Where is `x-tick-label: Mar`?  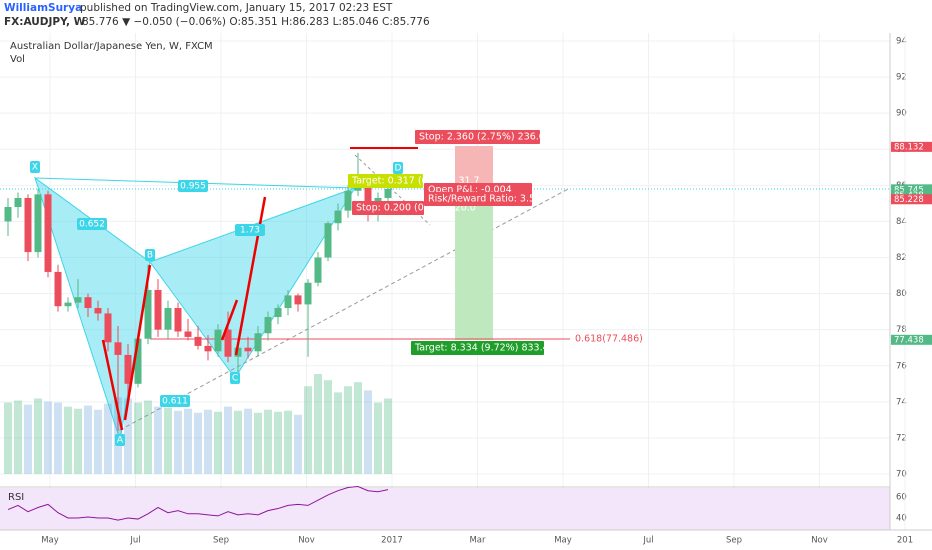
x-tick-label: Mar is located at coordinates (477, 541).